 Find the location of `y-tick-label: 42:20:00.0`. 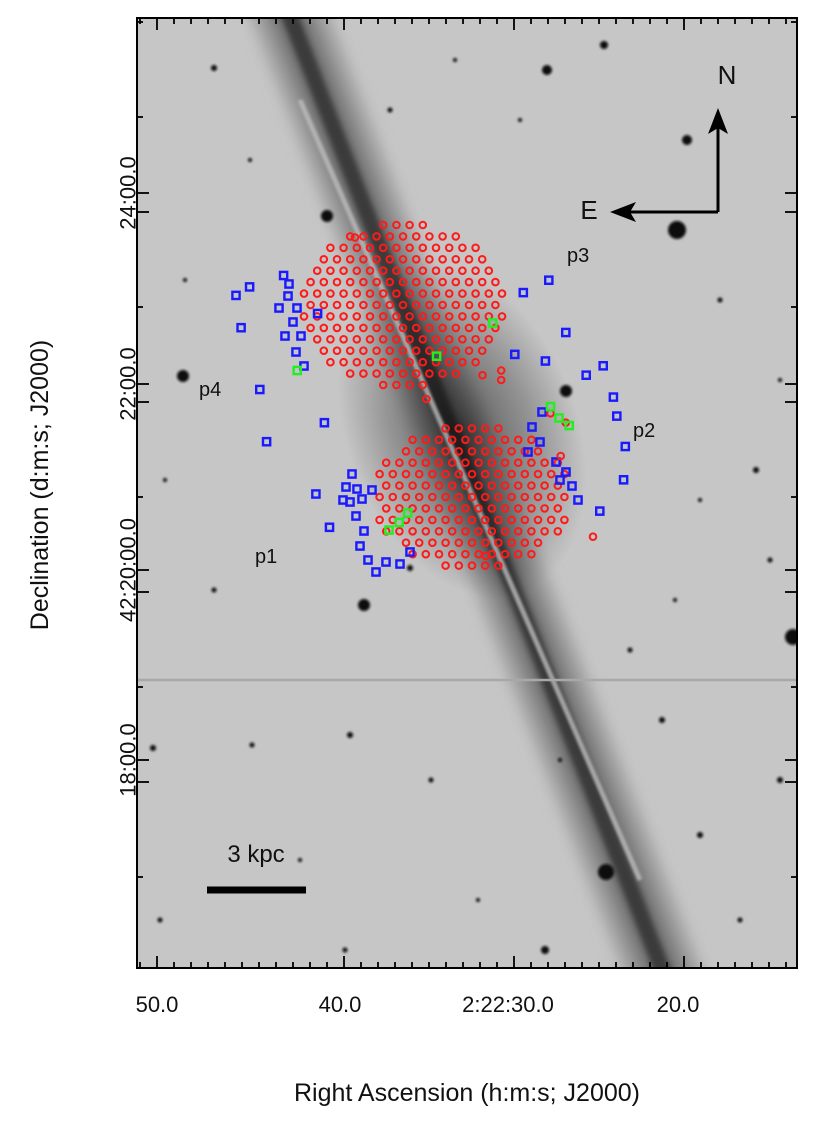

y-tick-label: 42:20:00.0 is located at coordinates (128, 570).